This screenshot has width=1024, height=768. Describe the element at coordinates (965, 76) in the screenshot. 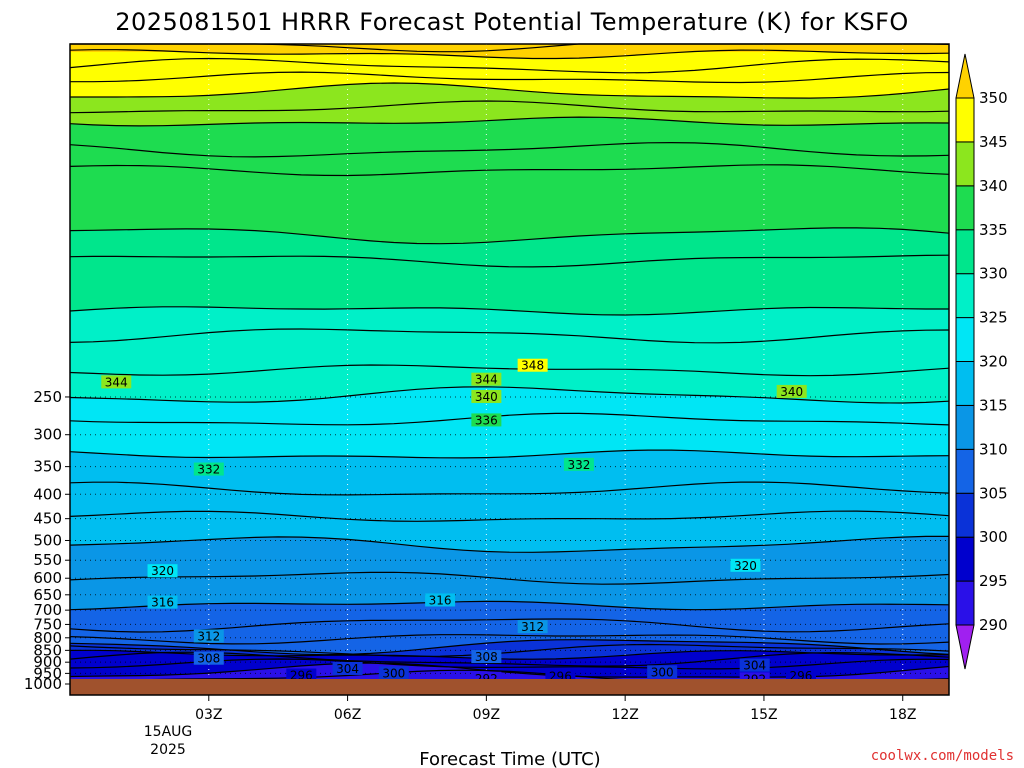

I see `colorbar-top-arrow` at that location.